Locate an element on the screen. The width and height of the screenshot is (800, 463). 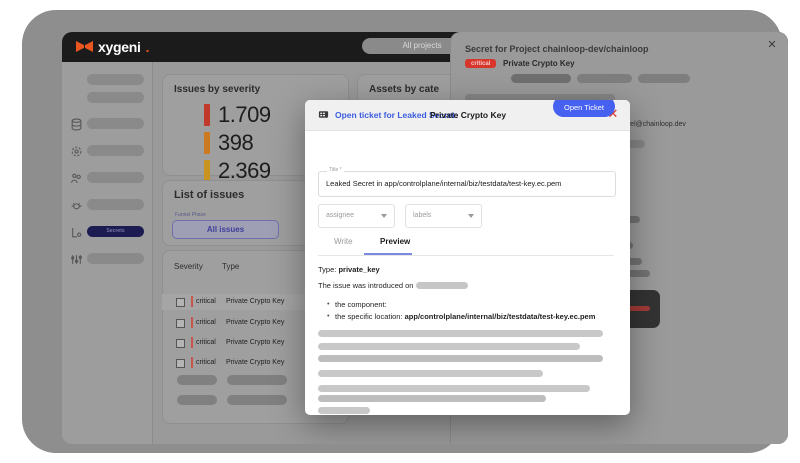
all-issues-filter: All issues is located at coordinates (225, 229).